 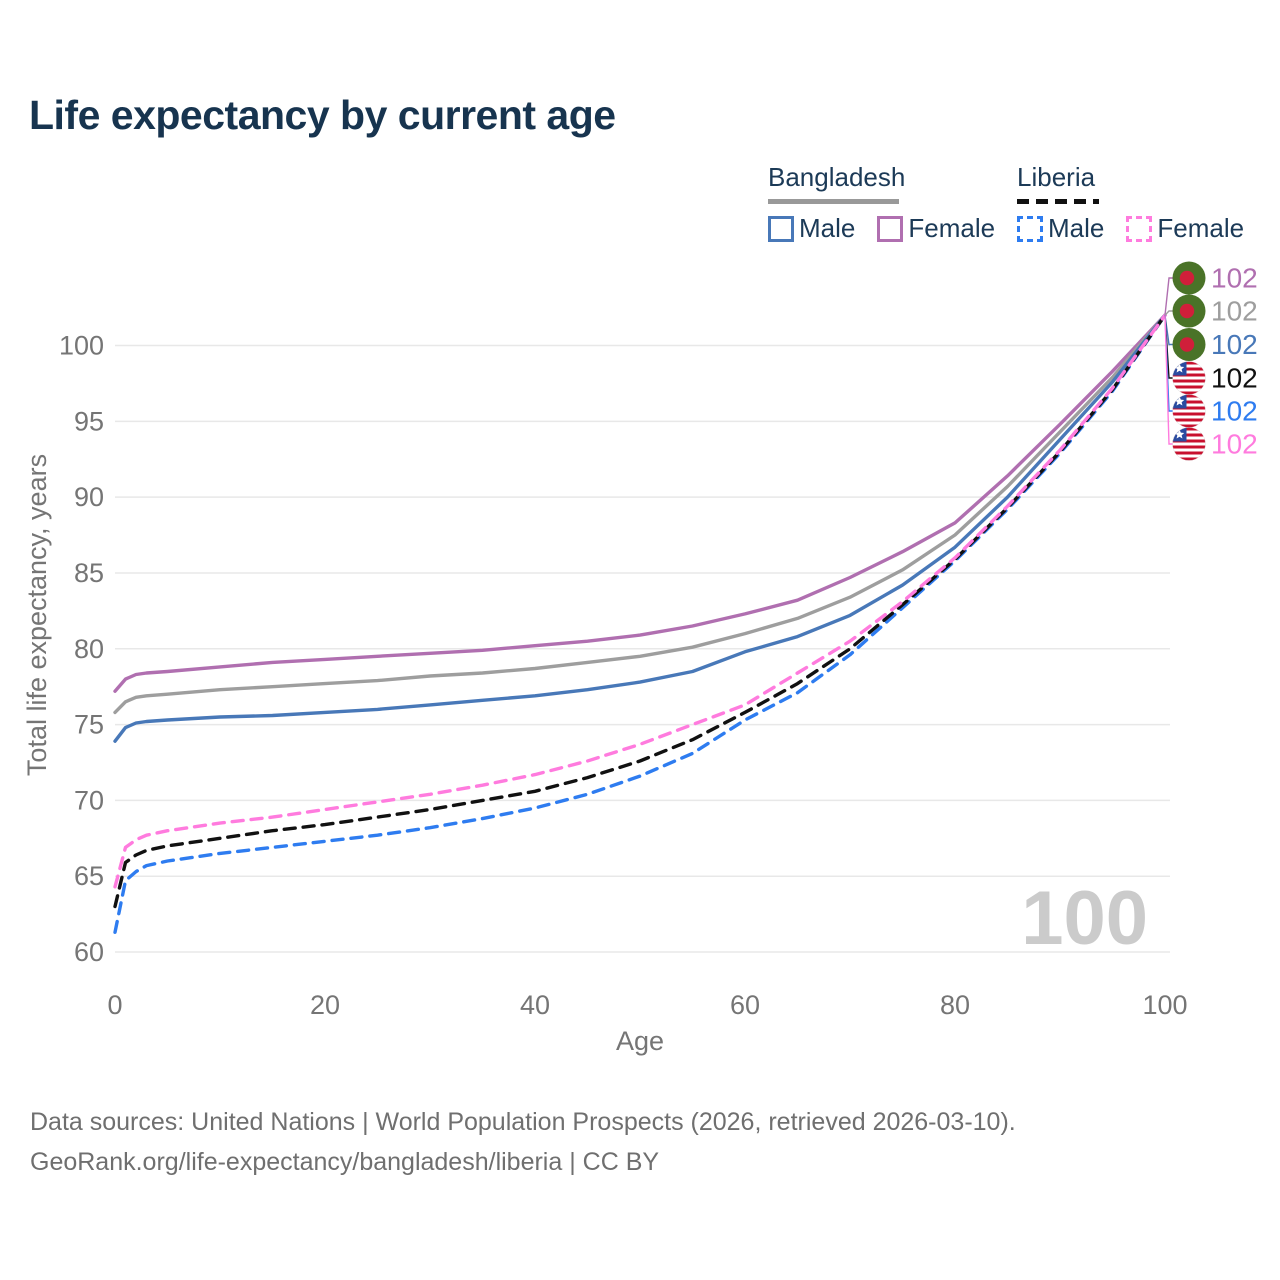 I want to click on x-tick-label: 20, so click(x=325, y=1005).